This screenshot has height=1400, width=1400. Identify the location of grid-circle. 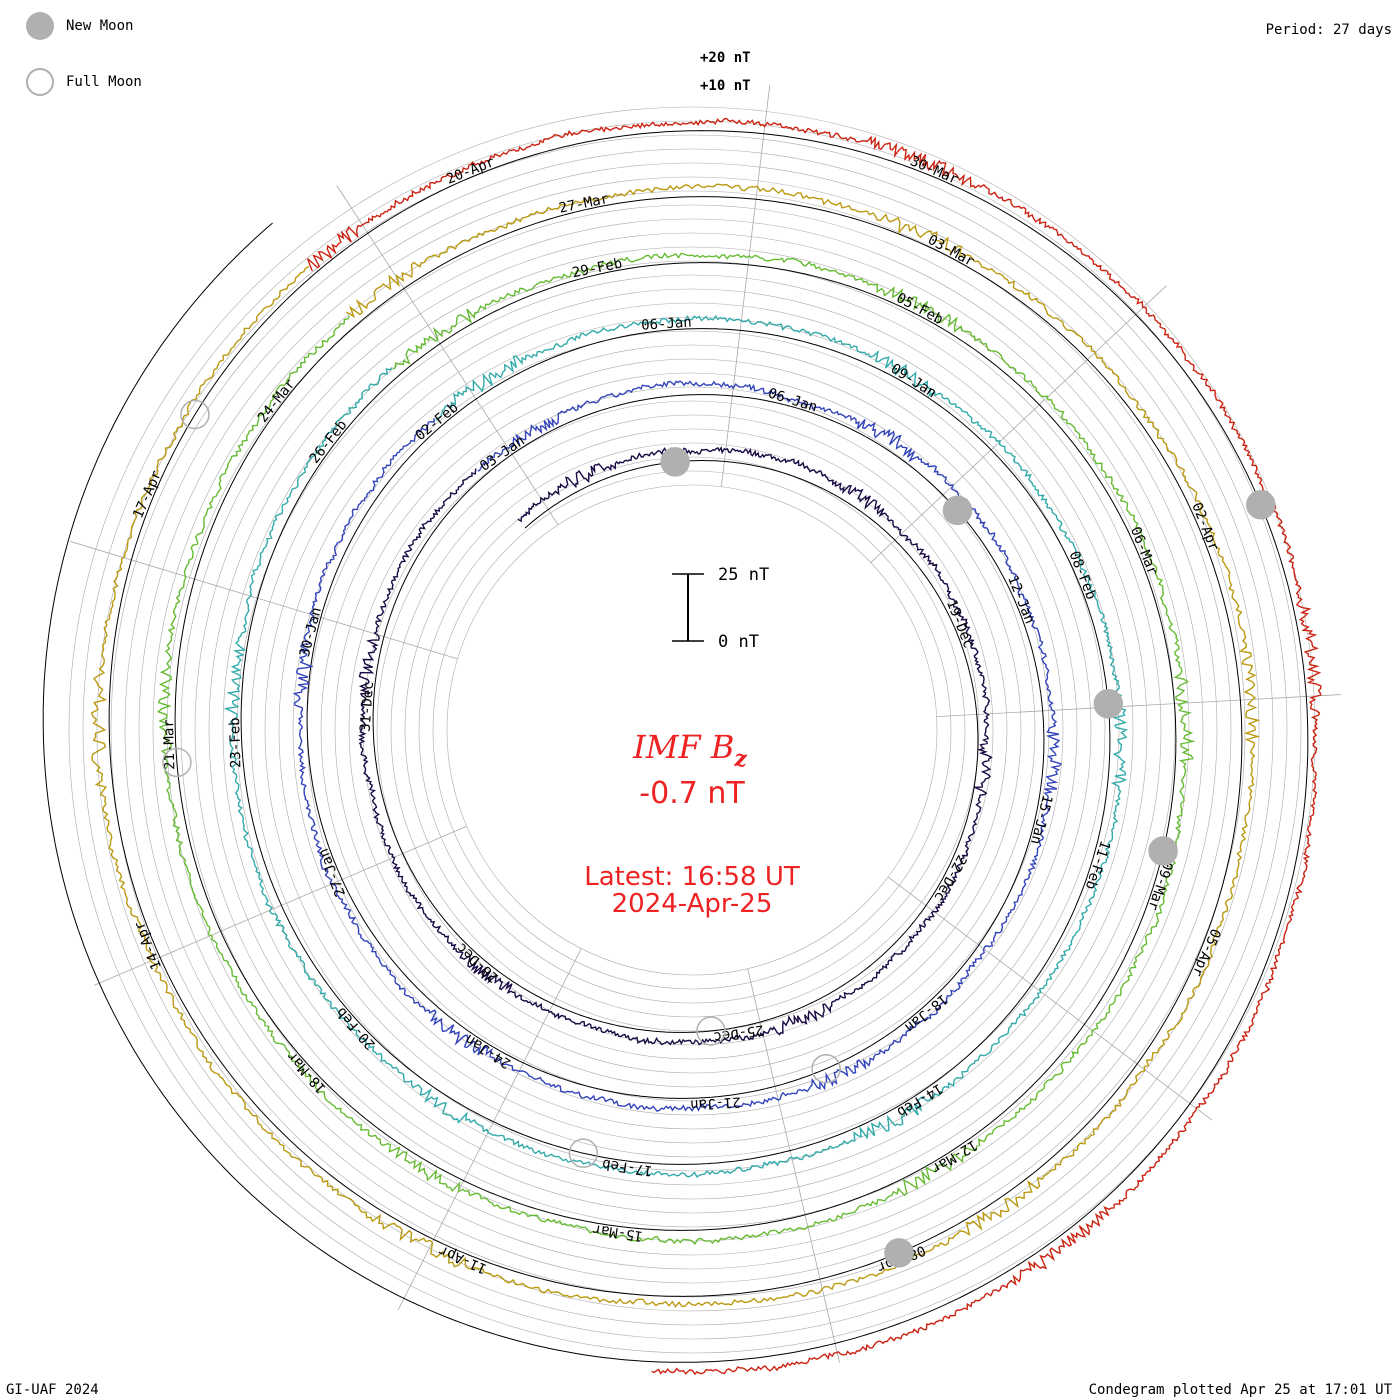
(692, 730).